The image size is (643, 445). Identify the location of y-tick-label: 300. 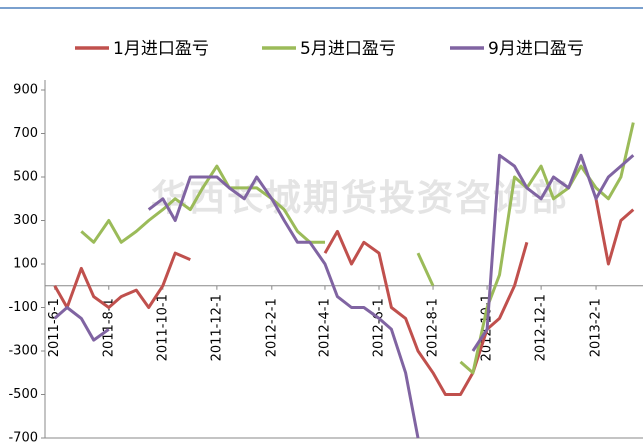
(25, 220).